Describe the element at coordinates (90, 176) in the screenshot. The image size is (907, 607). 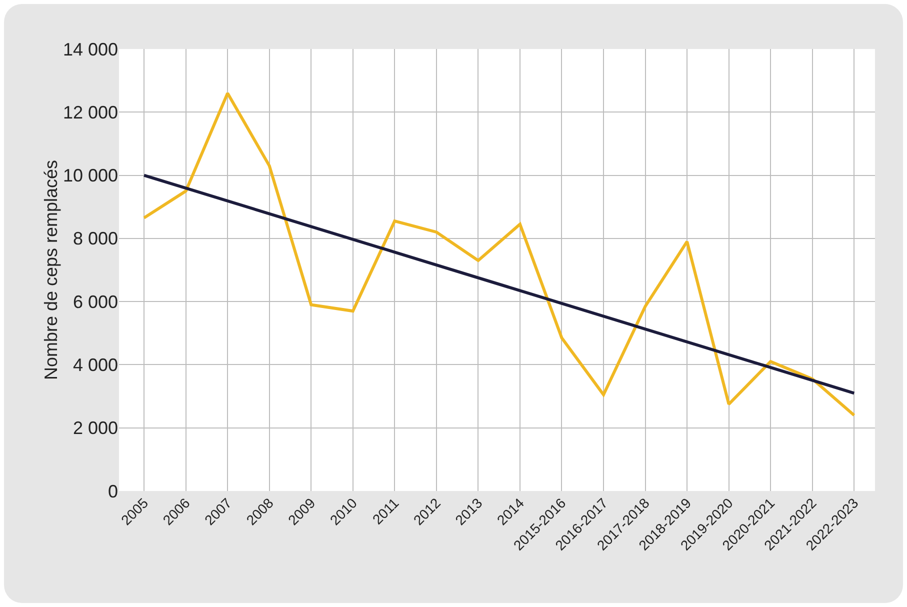
I see `y-tick-label: 10 000` at that location.